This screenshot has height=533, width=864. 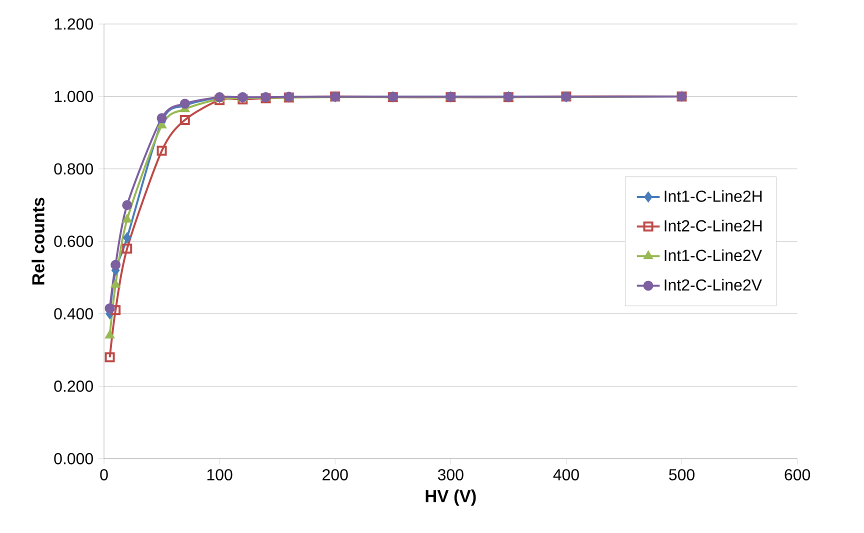 What do you see at coordinates (451, 474) in the screenshot?
I see `x-tick-label: 300` at bounding box center [451, 474].